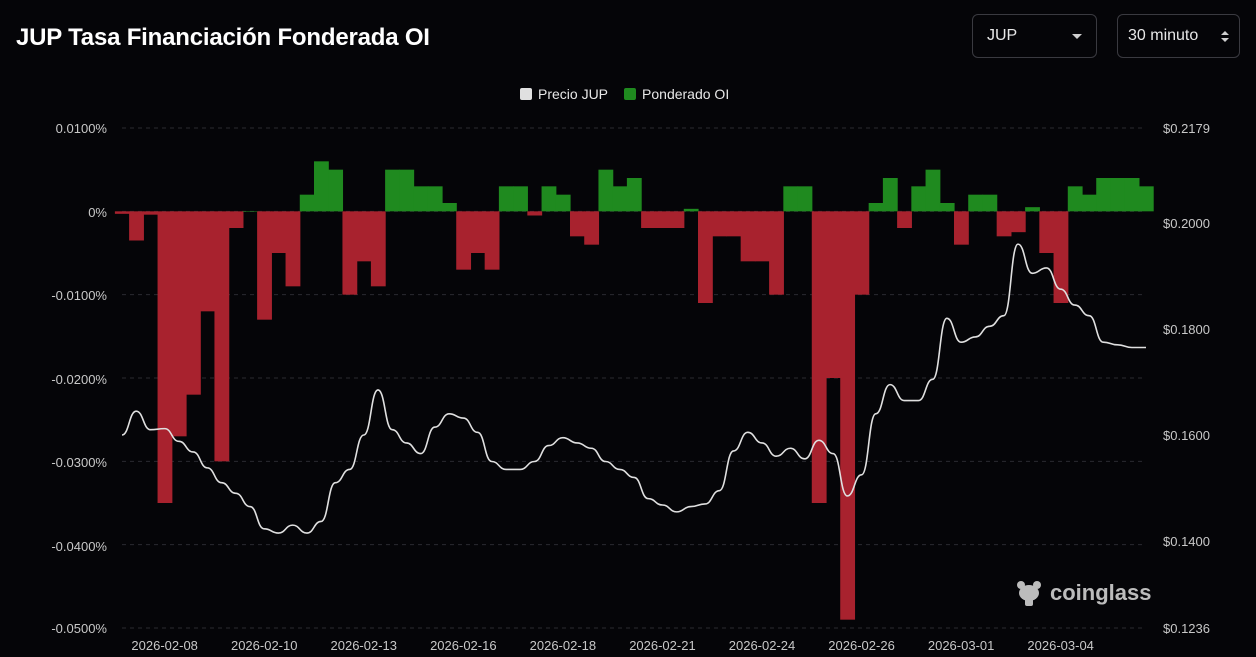 The height and width of the screenshot is (657, 1256). I want to click on x-tick: 2026-02-08, so click(164, 645).